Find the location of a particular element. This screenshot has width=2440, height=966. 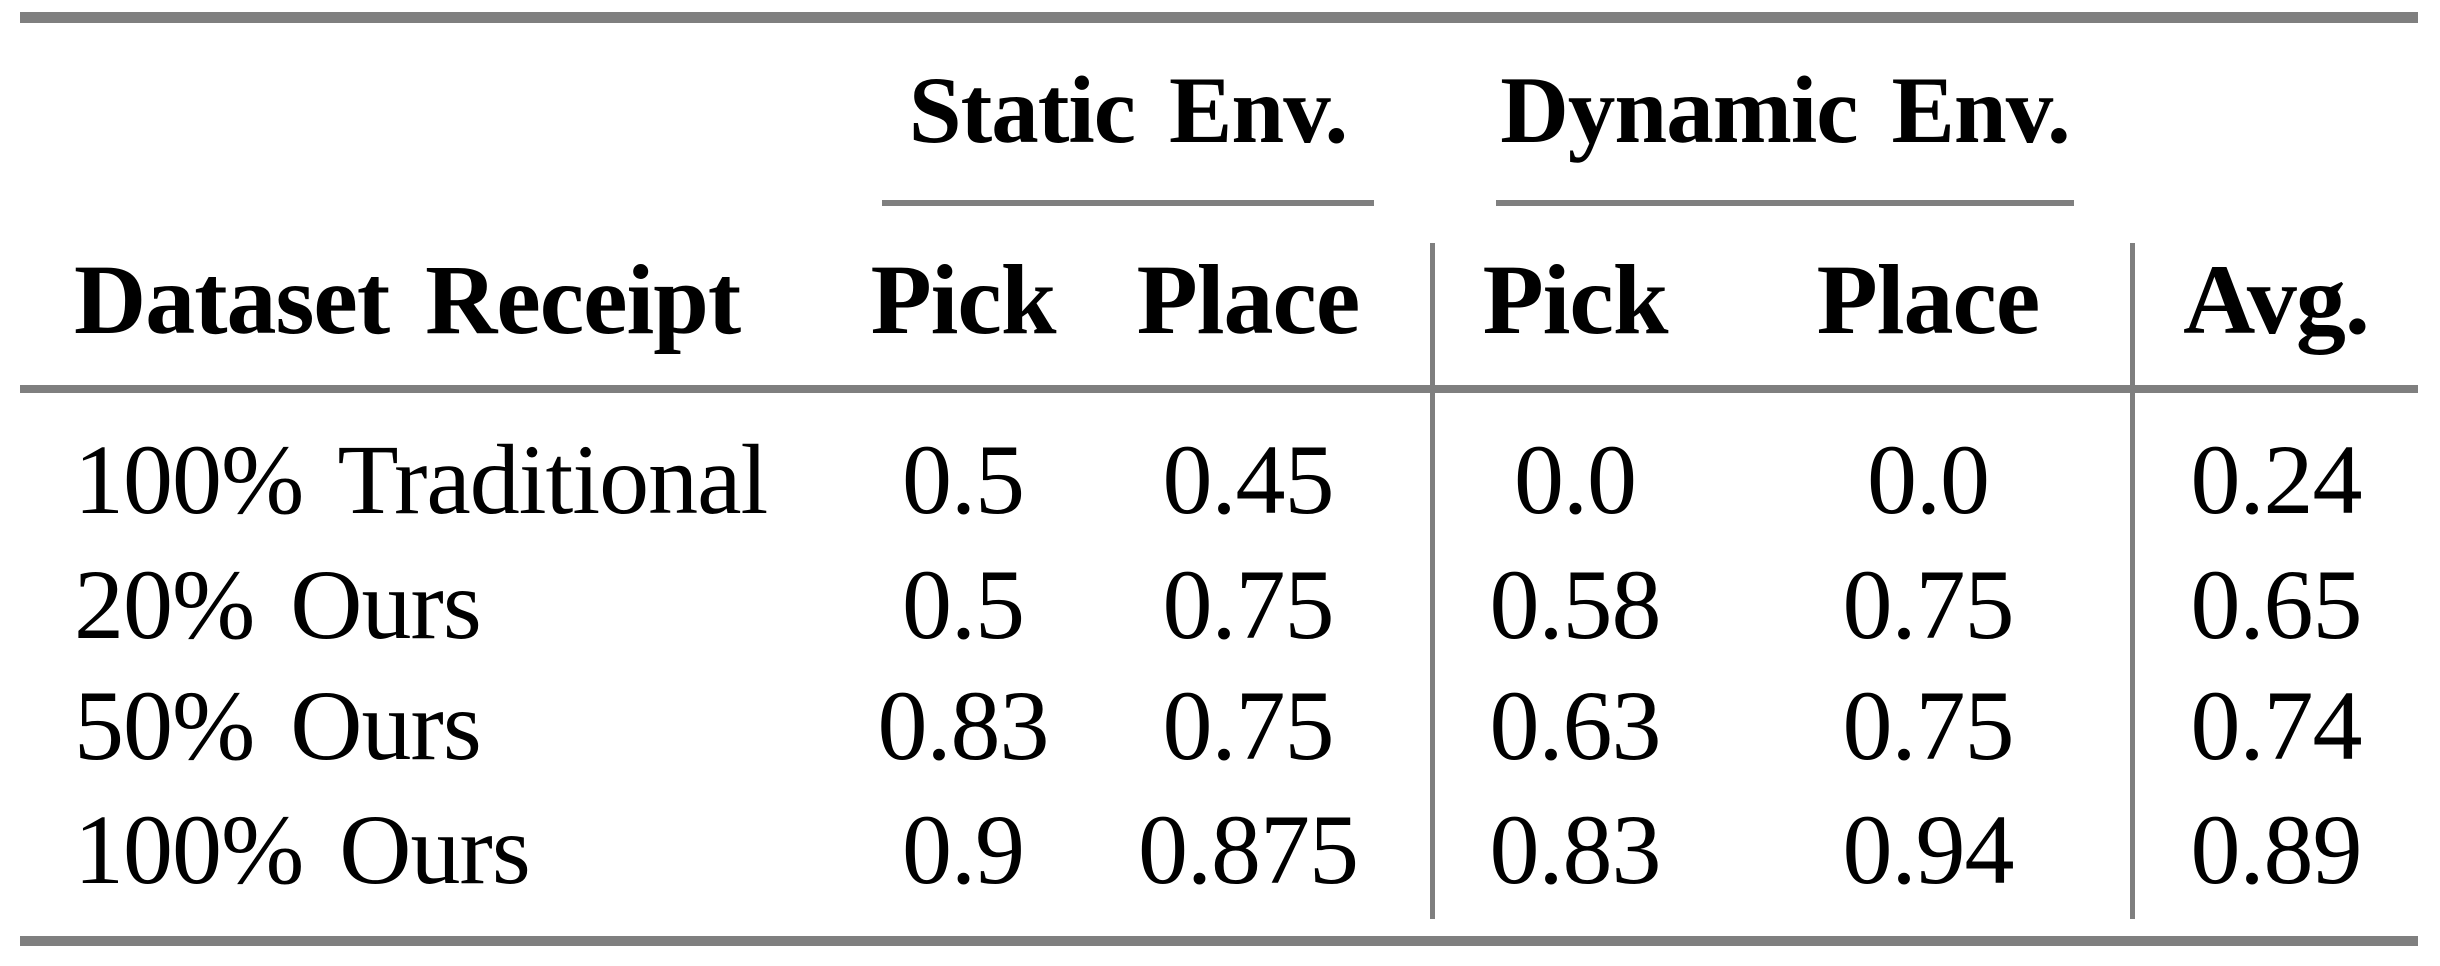

header-avg: Avg. is located at coordinates (2276, 299).